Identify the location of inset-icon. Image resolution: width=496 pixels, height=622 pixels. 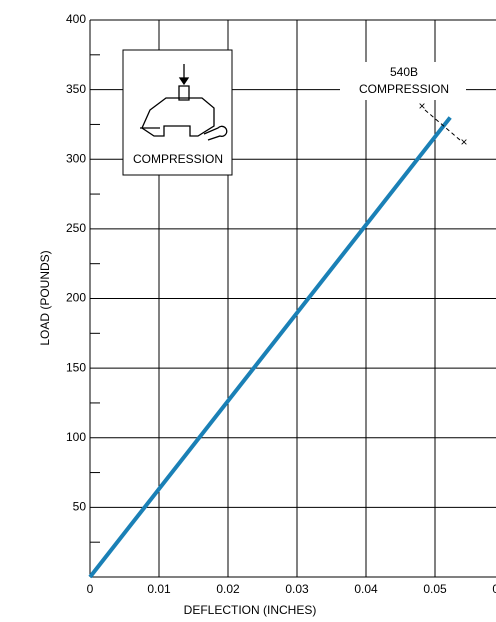
(184, 102).